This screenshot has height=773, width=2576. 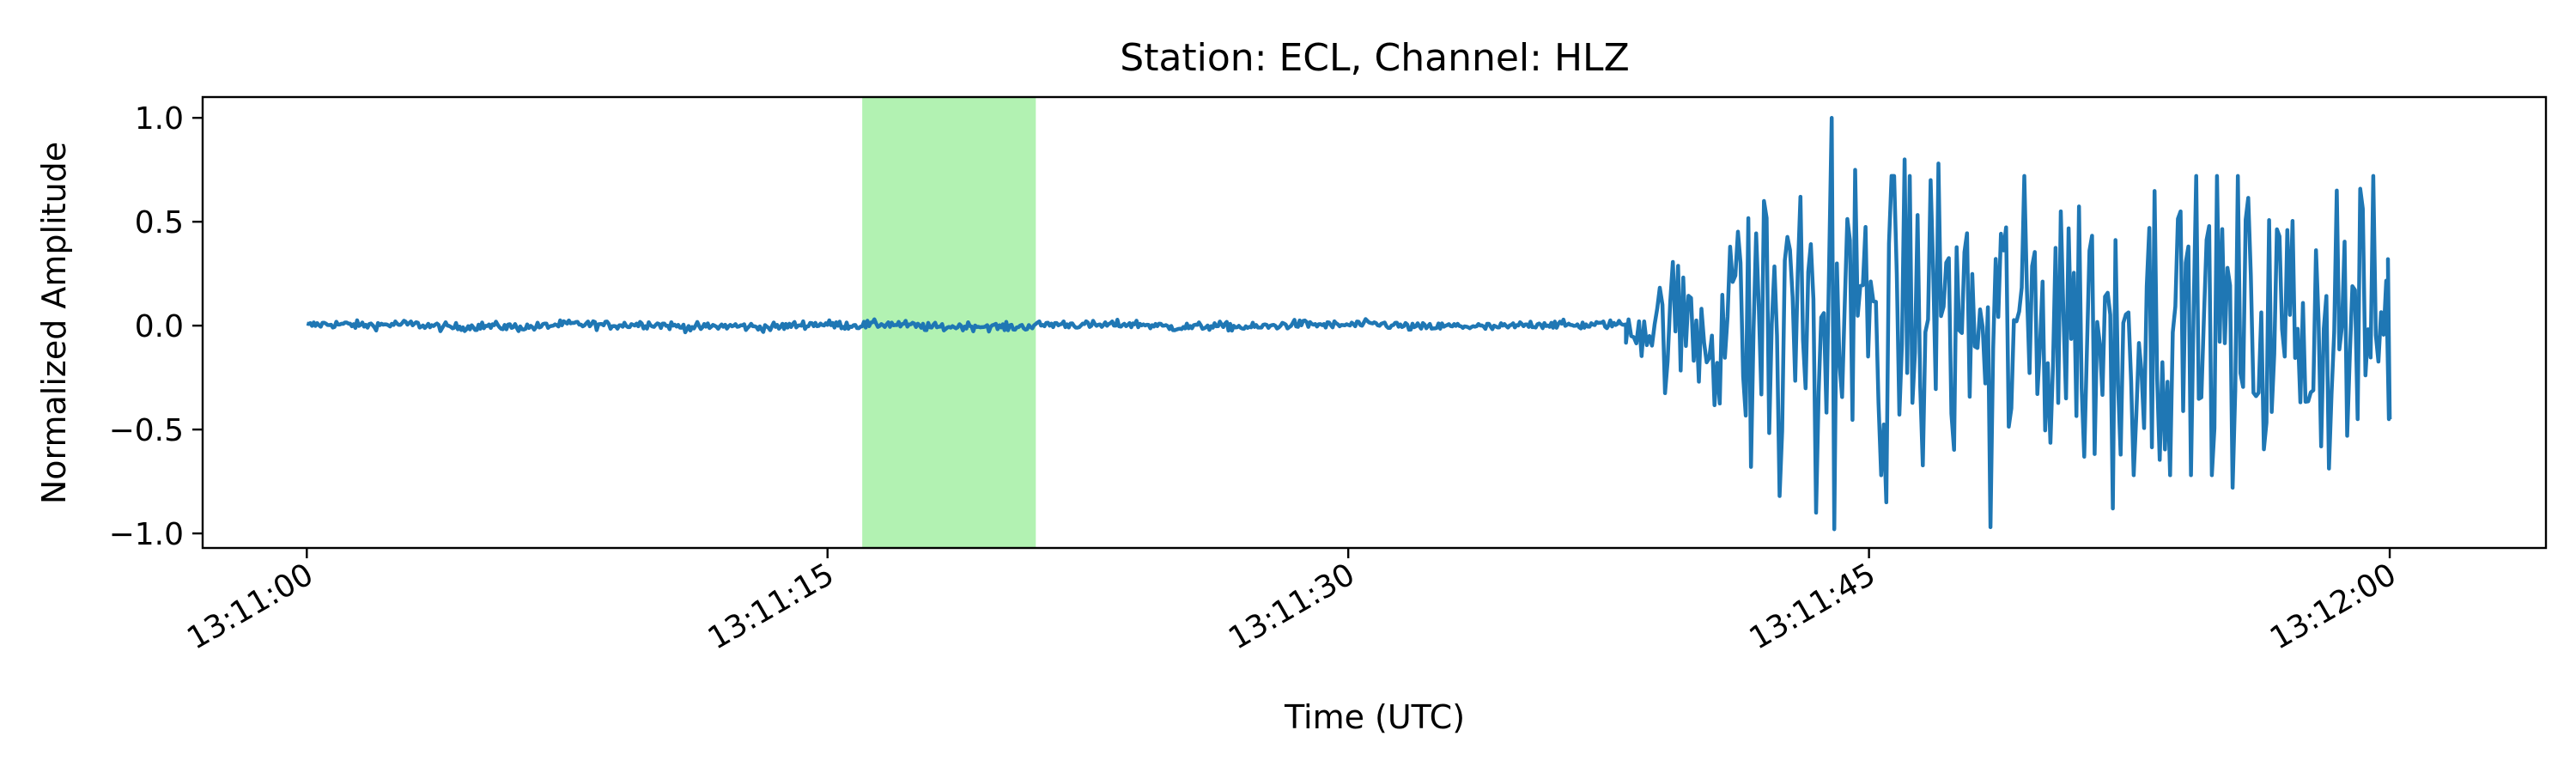 What do you see at coordinates (146, 430) in the screenshot?
I see `y-tick-label: −0.5` at bounding box center [146, 430].